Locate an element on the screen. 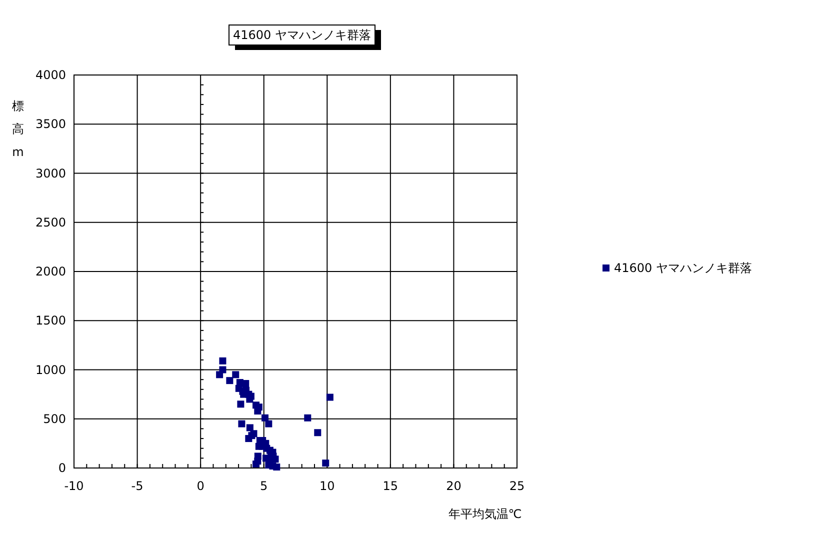 This screenshot has width=816, height=534. x-tick-label: -5 is located at coordinates (137, 486).